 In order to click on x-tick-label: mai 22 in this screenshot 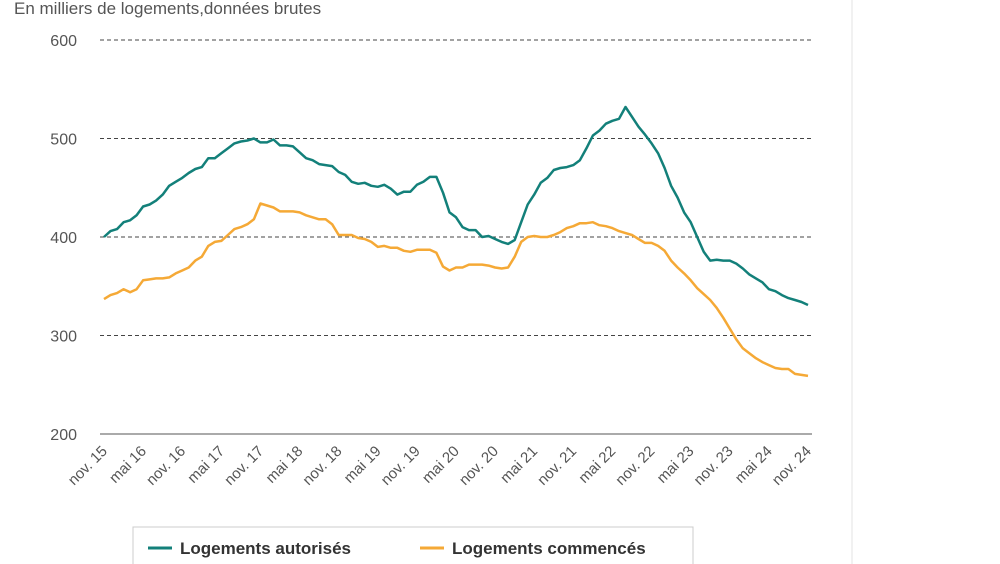, I will do `click(597, 465)`.